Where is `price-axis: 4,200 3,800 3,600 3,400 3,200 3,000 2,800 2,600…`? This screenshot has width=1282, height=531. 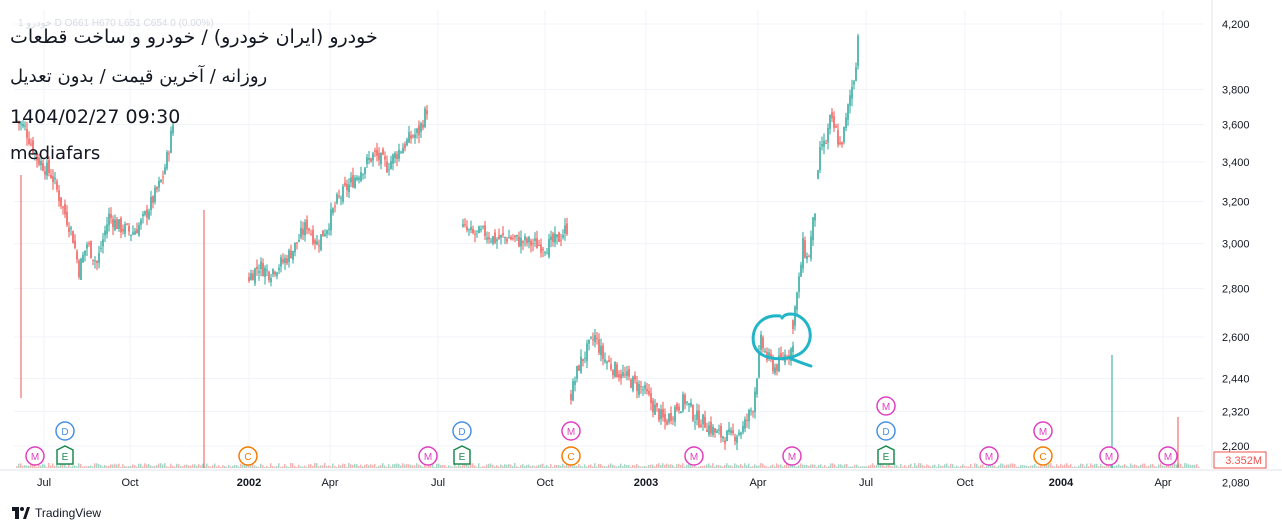 price-axis: 4,200 3,800 3,600 3,400 3,200 3,000 2,800 2,600… is located at coordinates (1236, 254).